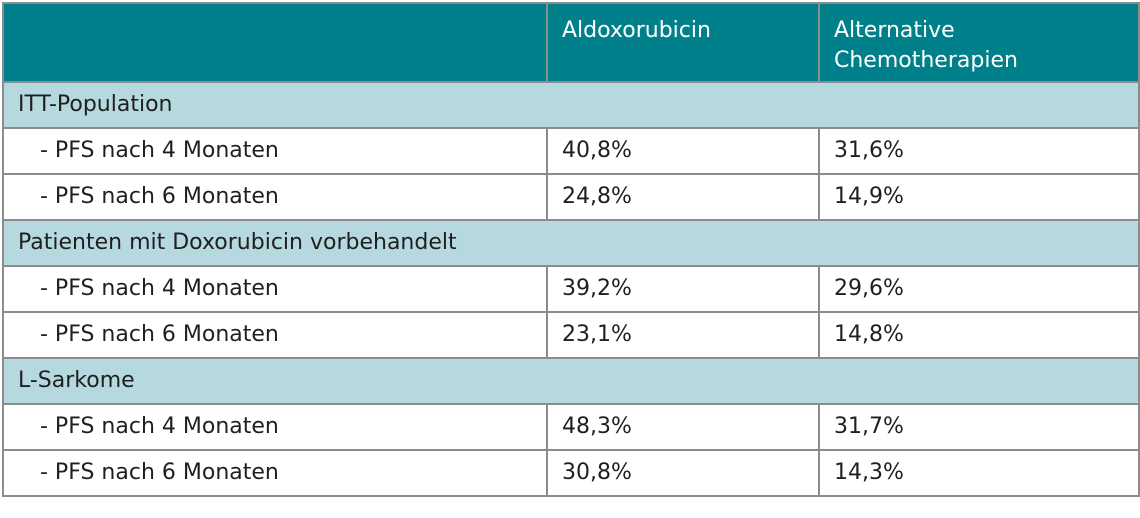 The height and width of the screenshot is (518, 1140). What do you see at coordinates (683, 335) in the screenshot?
I see `aldoxorubicin-value: 23,1%` at bounding box center [683, 335].